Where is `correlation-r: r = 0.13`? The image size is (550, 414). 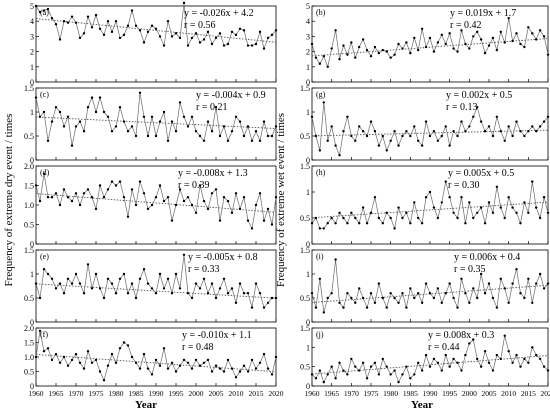
correlation-r: r = 0.13 is located at coordinates (461, 107).